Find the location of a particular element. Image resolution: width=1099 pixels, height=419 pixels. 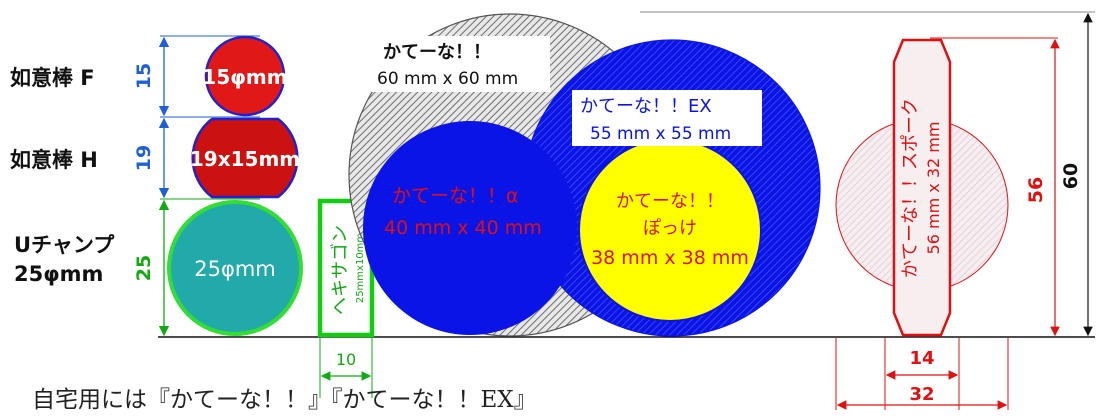

caption-text: 自宅用には『かてーな！！』『かてーな！！EX』 is located at coordinates (284, 400).